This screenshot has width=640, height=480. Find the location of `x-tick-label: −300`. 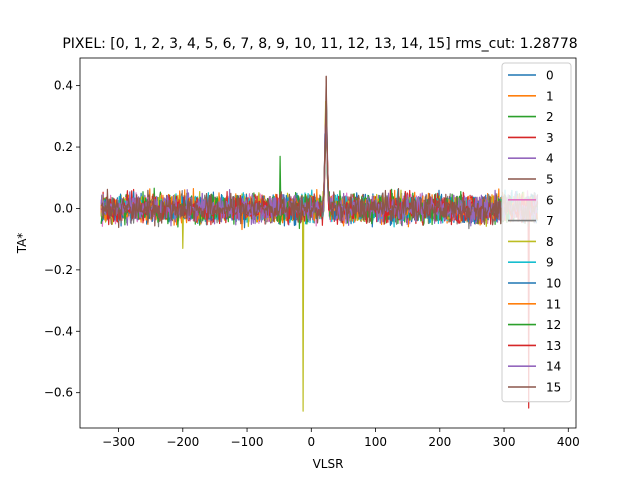

x-tick-label: −300 is located at coordinates (118, 442).